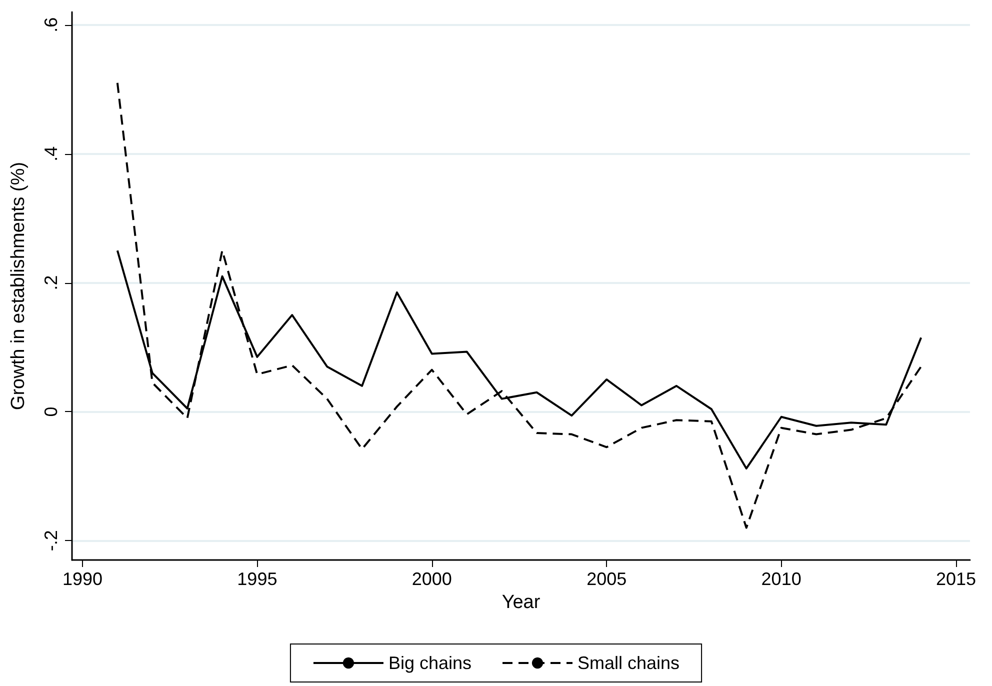 The image size is (992, 686). Describe the element at coordinates (432, 579) in the screenshot. I see `x-tick-label: 2000` at that location.